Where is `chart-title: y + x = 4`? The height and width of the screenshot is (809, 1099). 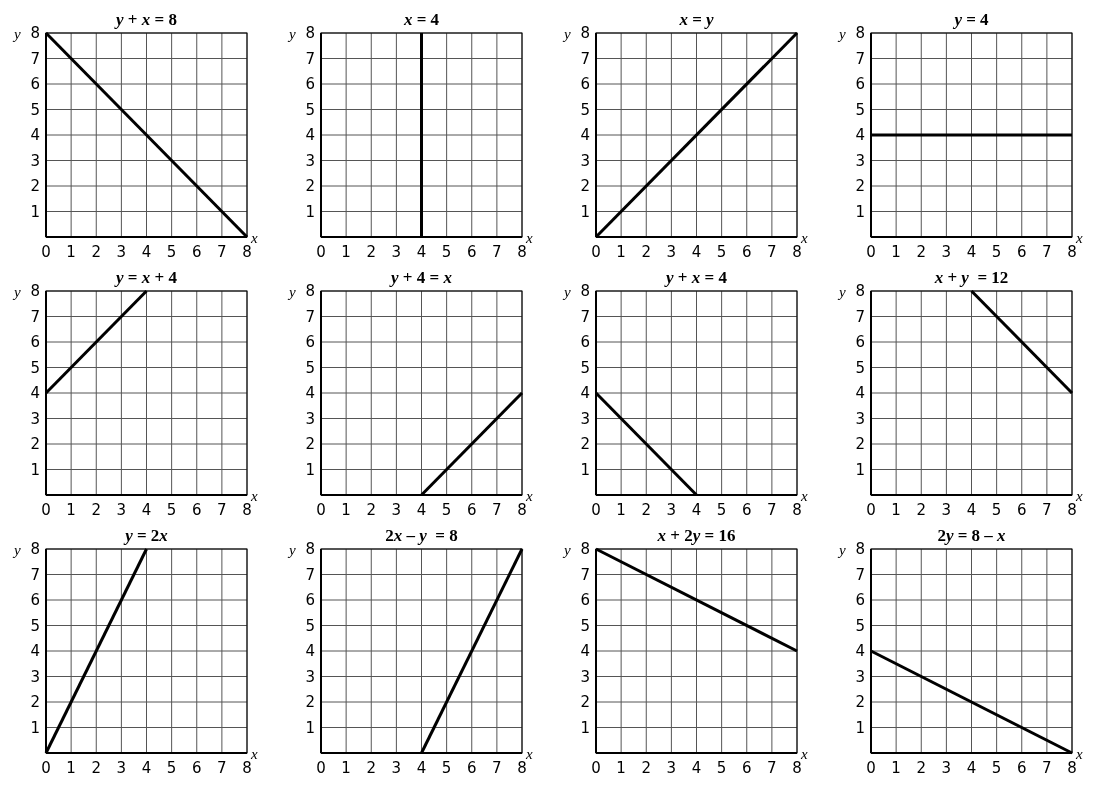 chart-title: y + x = 4 is located at coordinates (696, 277).